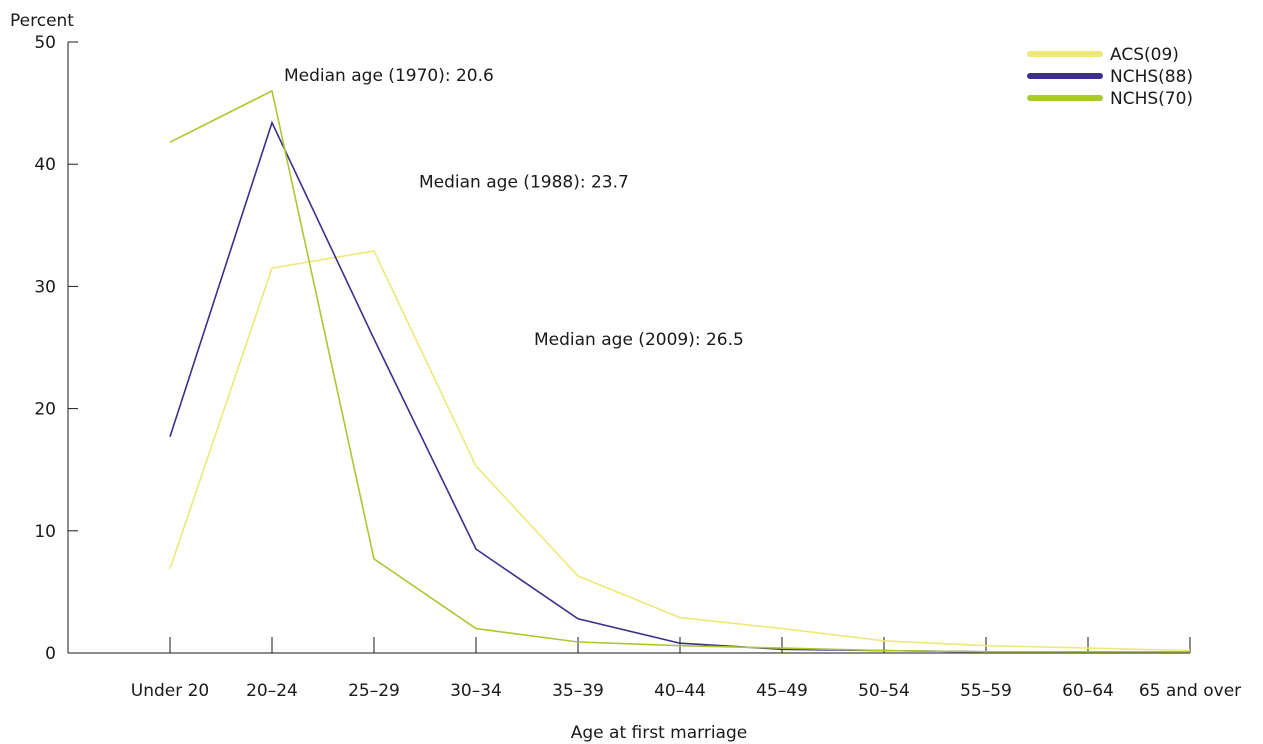  Describe the element at coordinates (45, 410) in the screenshot. I see `y-tick-label: 20` at that location.